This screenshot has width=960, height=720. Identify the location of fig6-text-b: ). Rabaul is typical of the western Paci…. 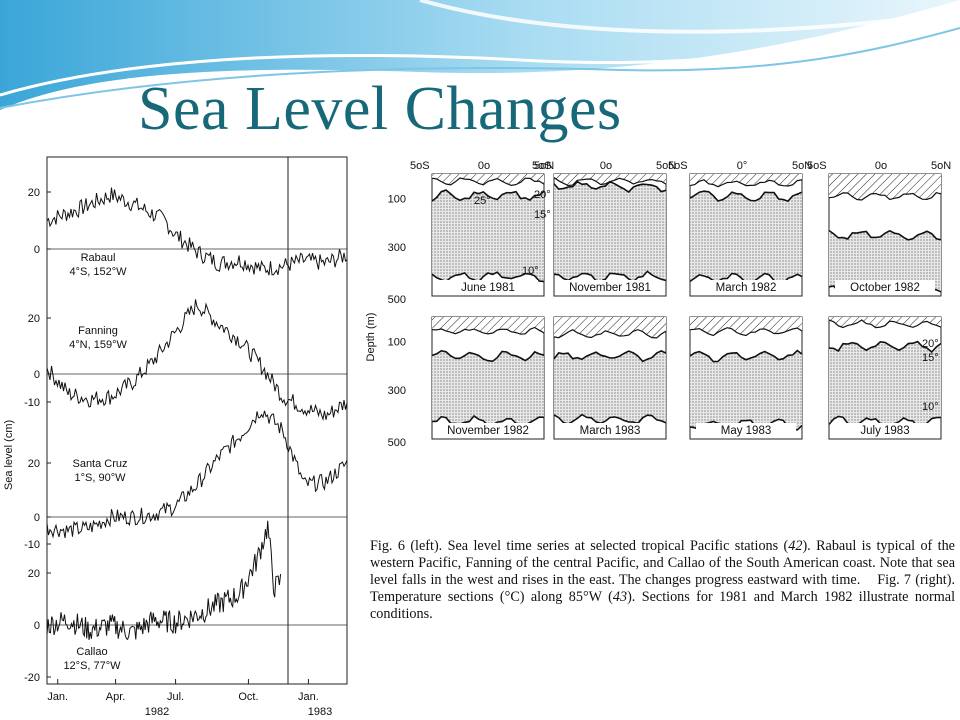
(662, 563).